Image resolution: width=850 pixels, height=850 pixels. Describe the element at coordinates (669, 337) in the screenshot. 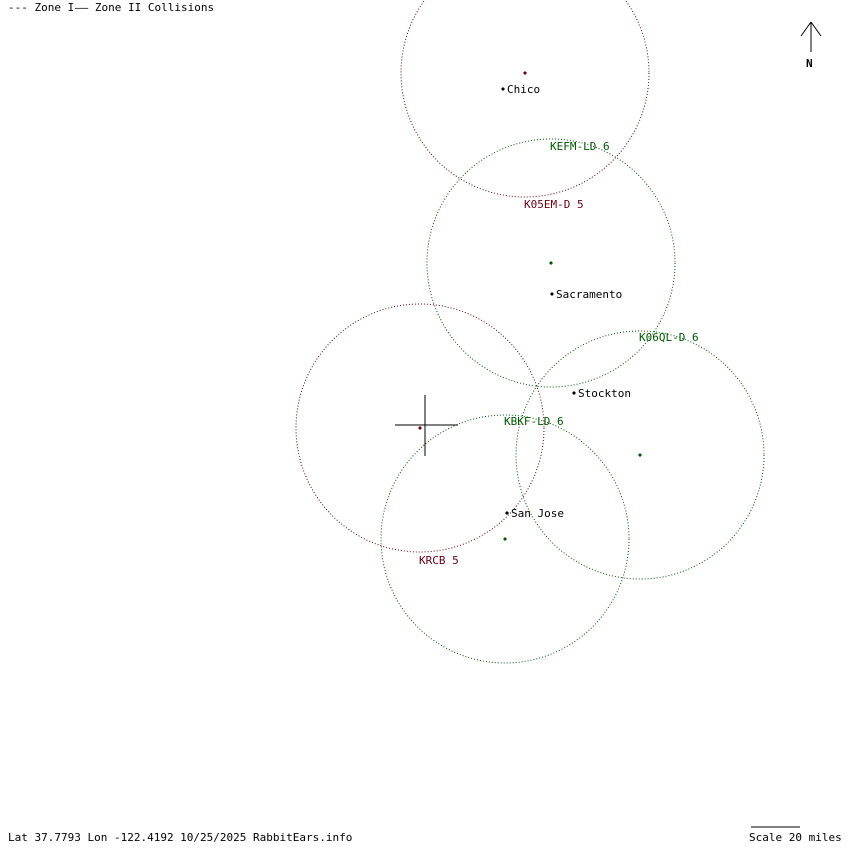

I see `station-label: K06QL-D 6` at that location.